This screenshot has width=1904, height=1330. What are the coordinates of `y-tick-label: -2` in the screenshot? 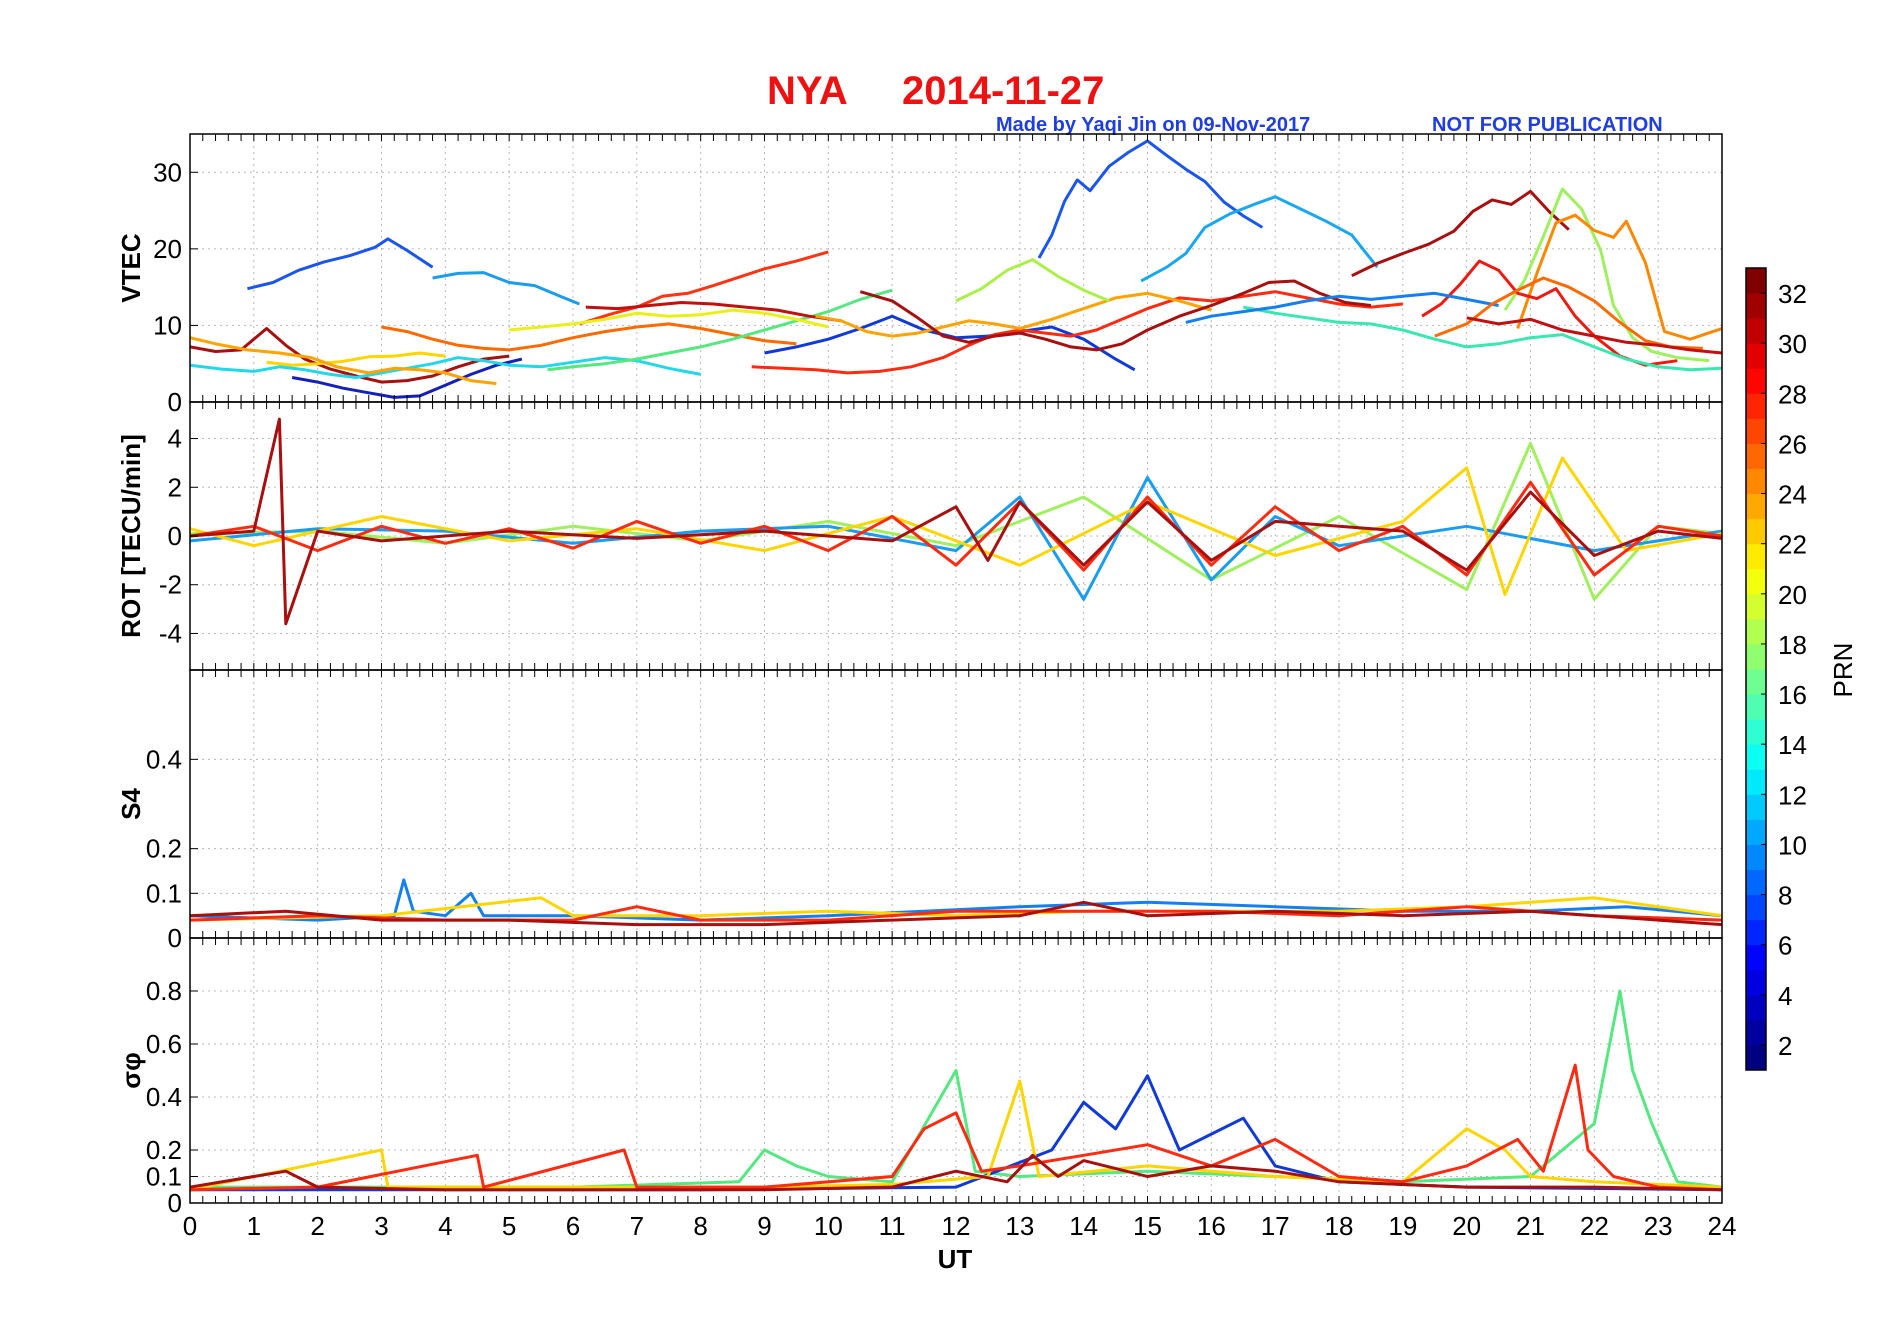 It's located at (170, 585).